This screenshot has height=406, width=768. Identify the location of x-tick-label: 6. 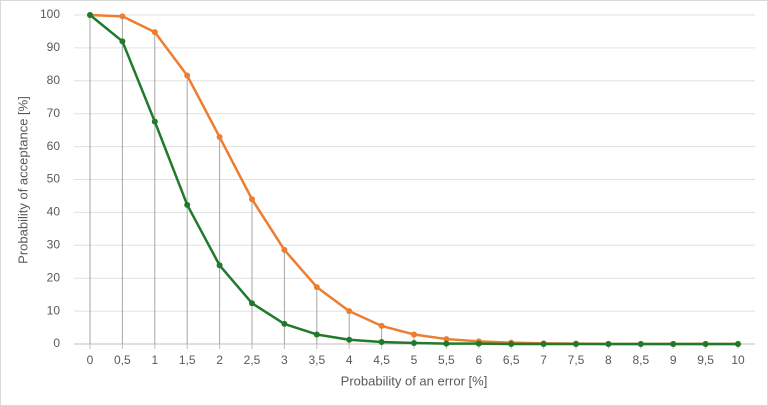
(478, 360).